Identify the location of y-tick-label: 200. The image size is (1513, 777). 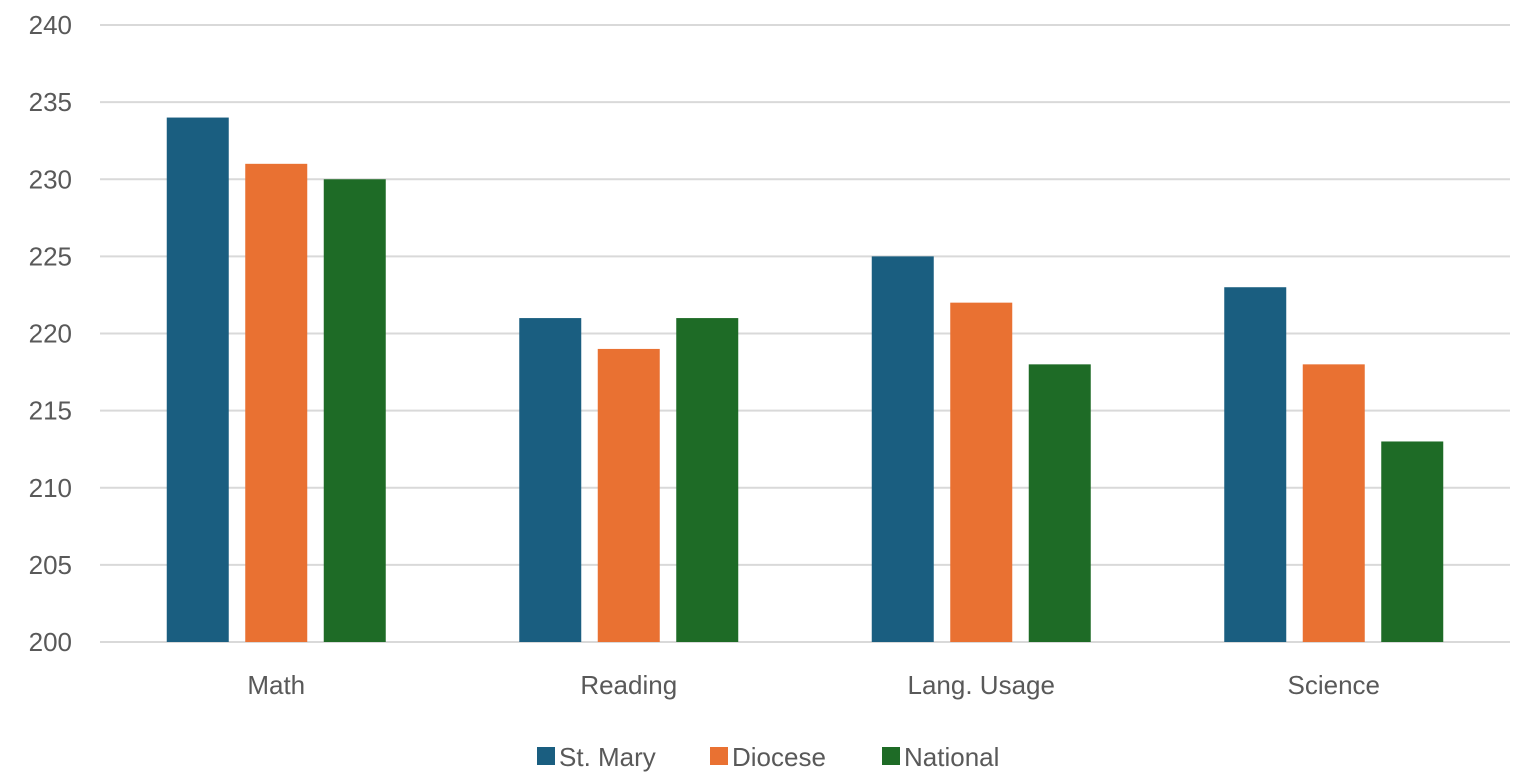
(50, 642).